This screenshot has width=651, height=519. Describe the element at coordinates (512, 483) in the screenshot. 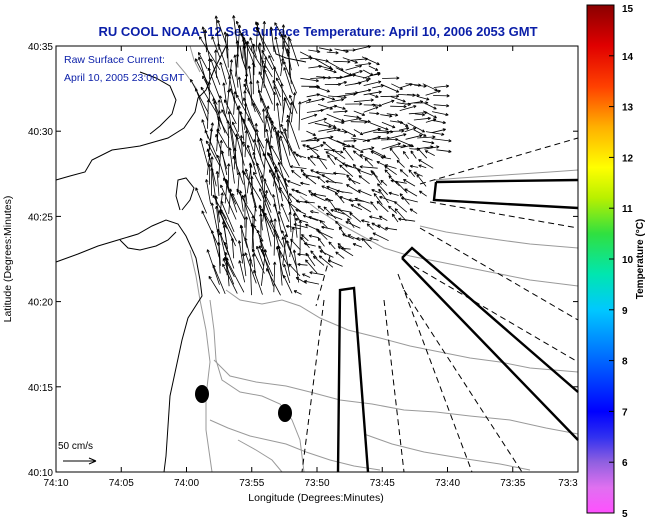

I see `x-tick-label: 73:35` at that location.